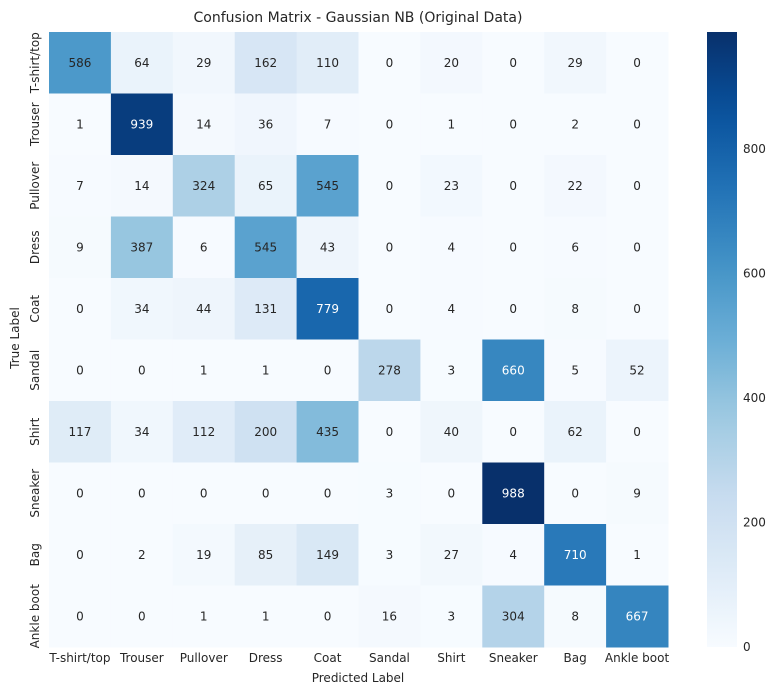 Image resolution: width=776 pixels, height=694 pixels. Describe the element at coordinates (141, 658) in the screenshot. I see `x-tick-label: Trouser` at that location.